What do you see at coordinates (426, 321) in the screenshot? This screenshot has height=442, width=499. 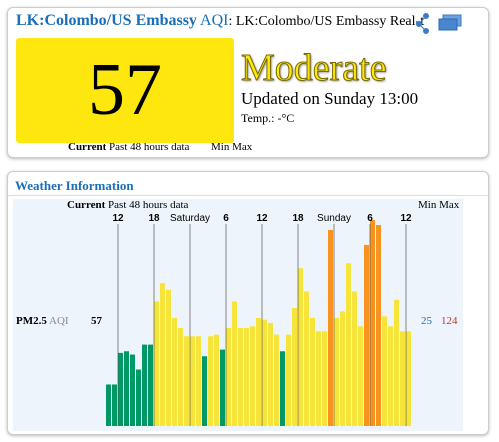 I see `min-value: 25` at bounding box center [426, 321].